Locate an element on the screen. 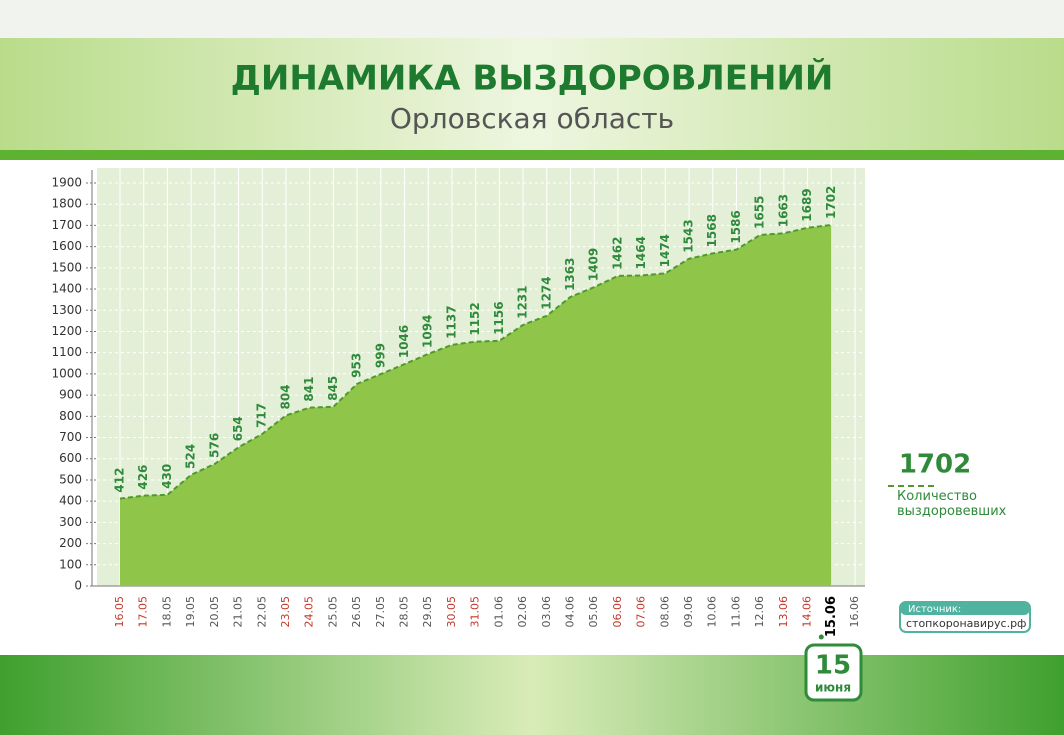  y-tick-label: 500 is located at coordinates (70, 479).